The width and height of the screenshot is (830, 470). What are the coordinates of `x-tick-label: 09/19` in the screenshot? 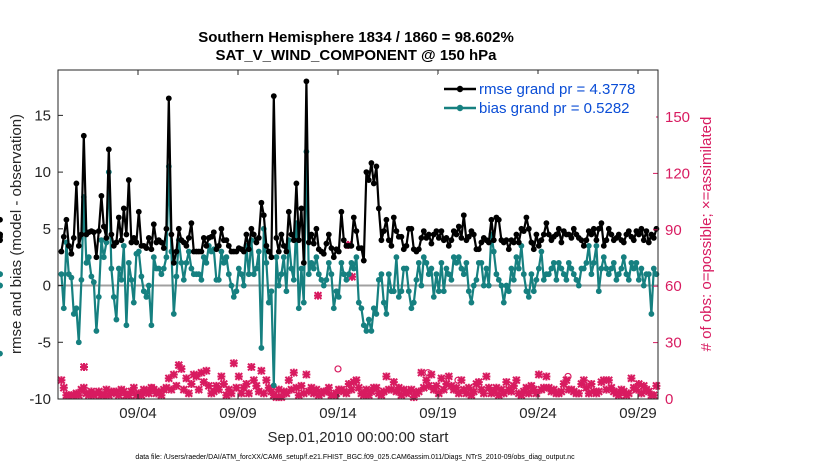 It's located at (438, 413).